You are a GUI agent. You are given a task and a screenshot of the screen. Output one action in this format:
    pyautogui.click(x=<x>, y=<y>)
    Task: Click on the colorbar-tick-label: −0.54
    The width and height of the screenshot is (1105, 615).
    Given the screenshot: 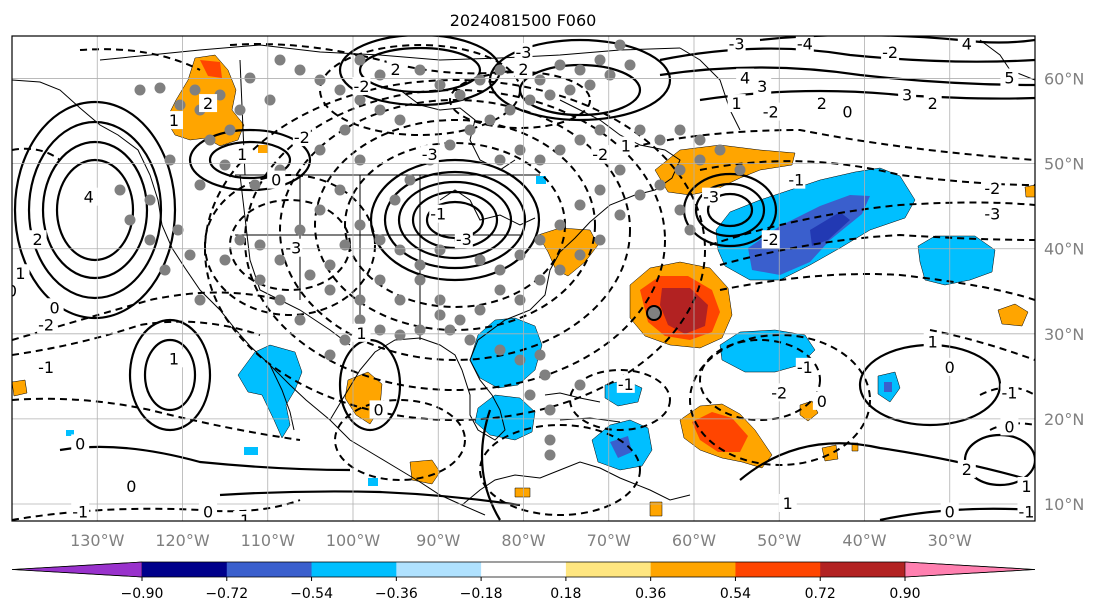 What is the action you would take?
    pyautogui.click(x=311, y=594)
    